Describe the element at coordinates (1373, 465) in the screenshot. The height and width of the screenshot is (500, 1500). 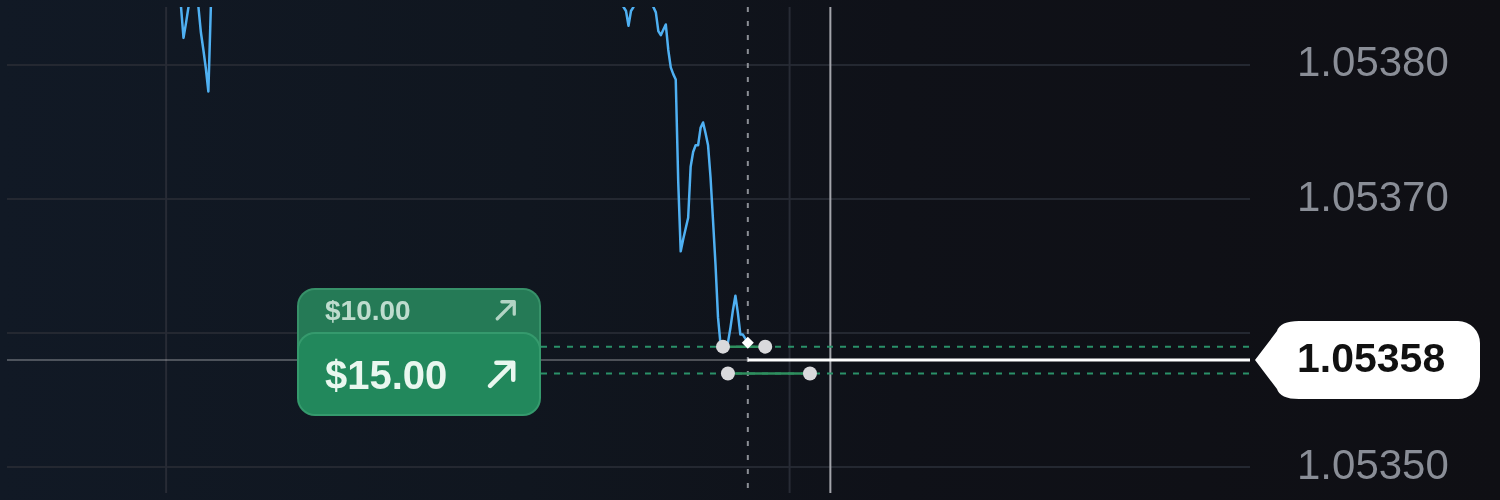
I see `y-tick-label: 1.05350` at that location.